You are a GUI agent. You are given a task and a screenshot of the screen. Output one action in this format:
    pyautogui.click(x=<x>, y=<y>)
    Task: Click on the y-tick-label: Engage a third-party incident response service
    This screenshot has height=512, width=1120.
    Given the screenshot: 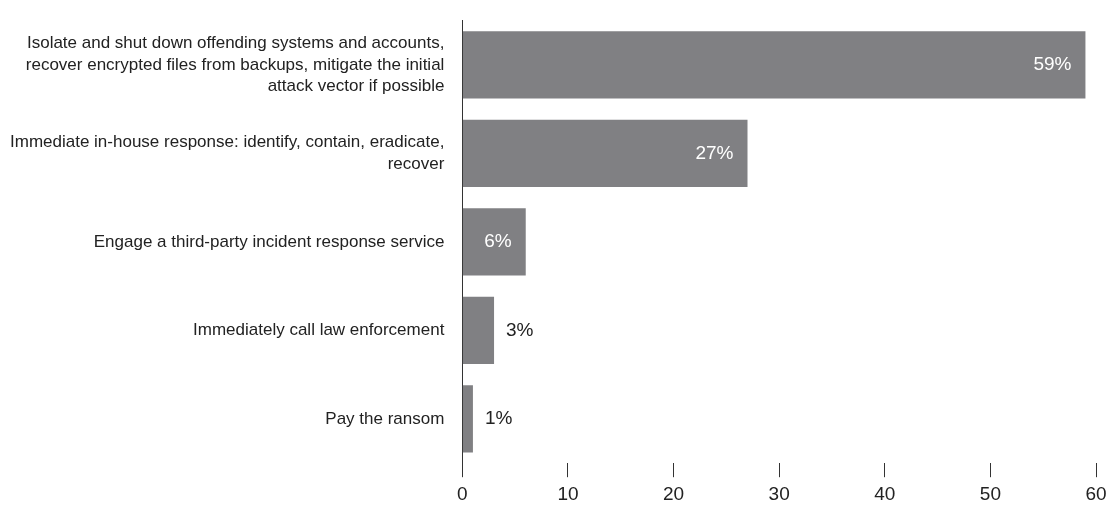 What is the action you would take?
    pyautogui.click(x=269, y=241)
    